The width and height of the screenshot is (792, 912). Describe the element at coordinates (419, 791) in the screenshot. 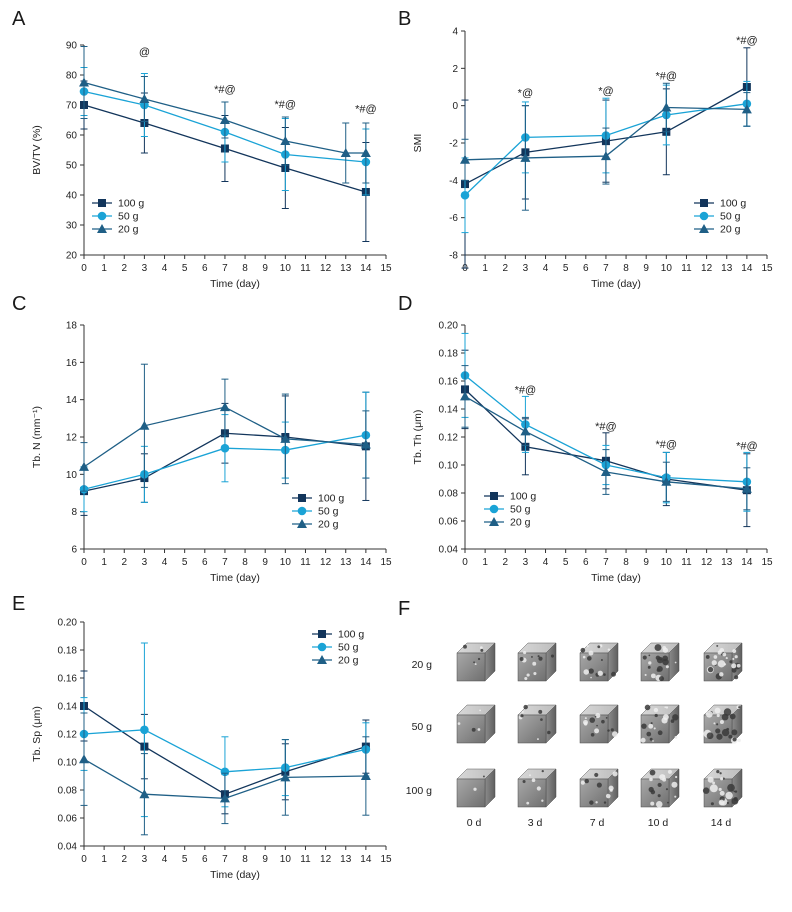

I see `row-label: 100 g` at that location.